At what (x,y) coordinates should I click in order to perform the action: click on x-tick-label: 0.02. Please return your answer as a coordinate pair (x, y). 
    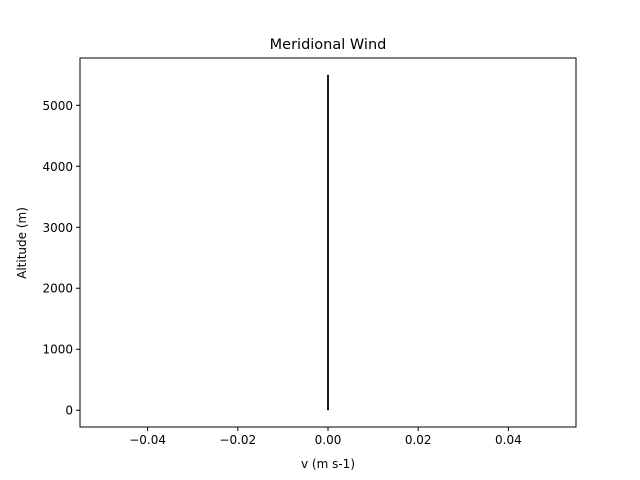
    Looking at the image, I should click on (418, 440).